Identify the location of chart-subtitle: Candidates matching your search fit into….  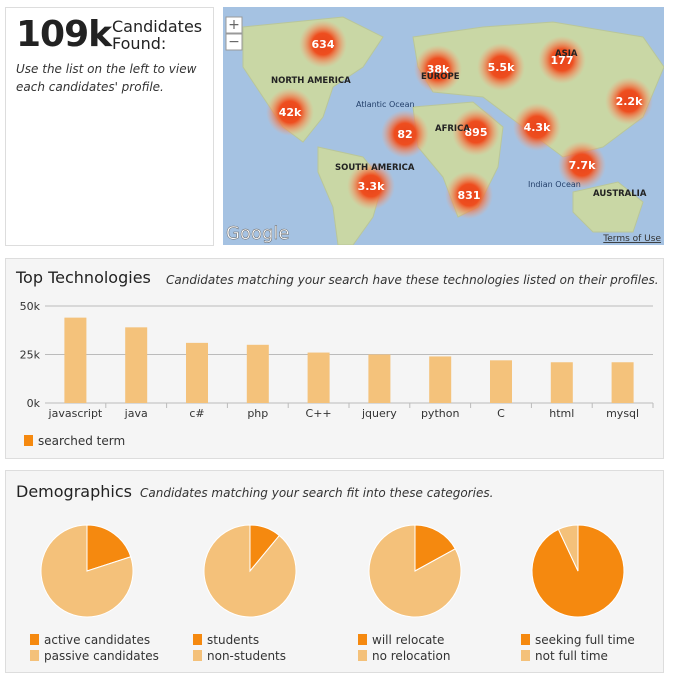
(316, 493).